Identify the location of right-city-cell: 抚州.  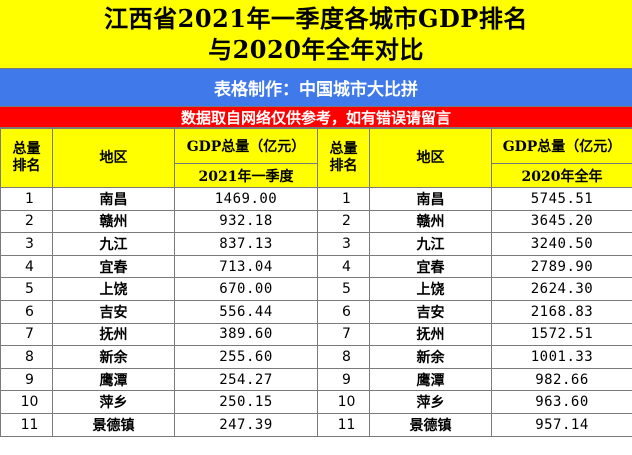
(430, 334).